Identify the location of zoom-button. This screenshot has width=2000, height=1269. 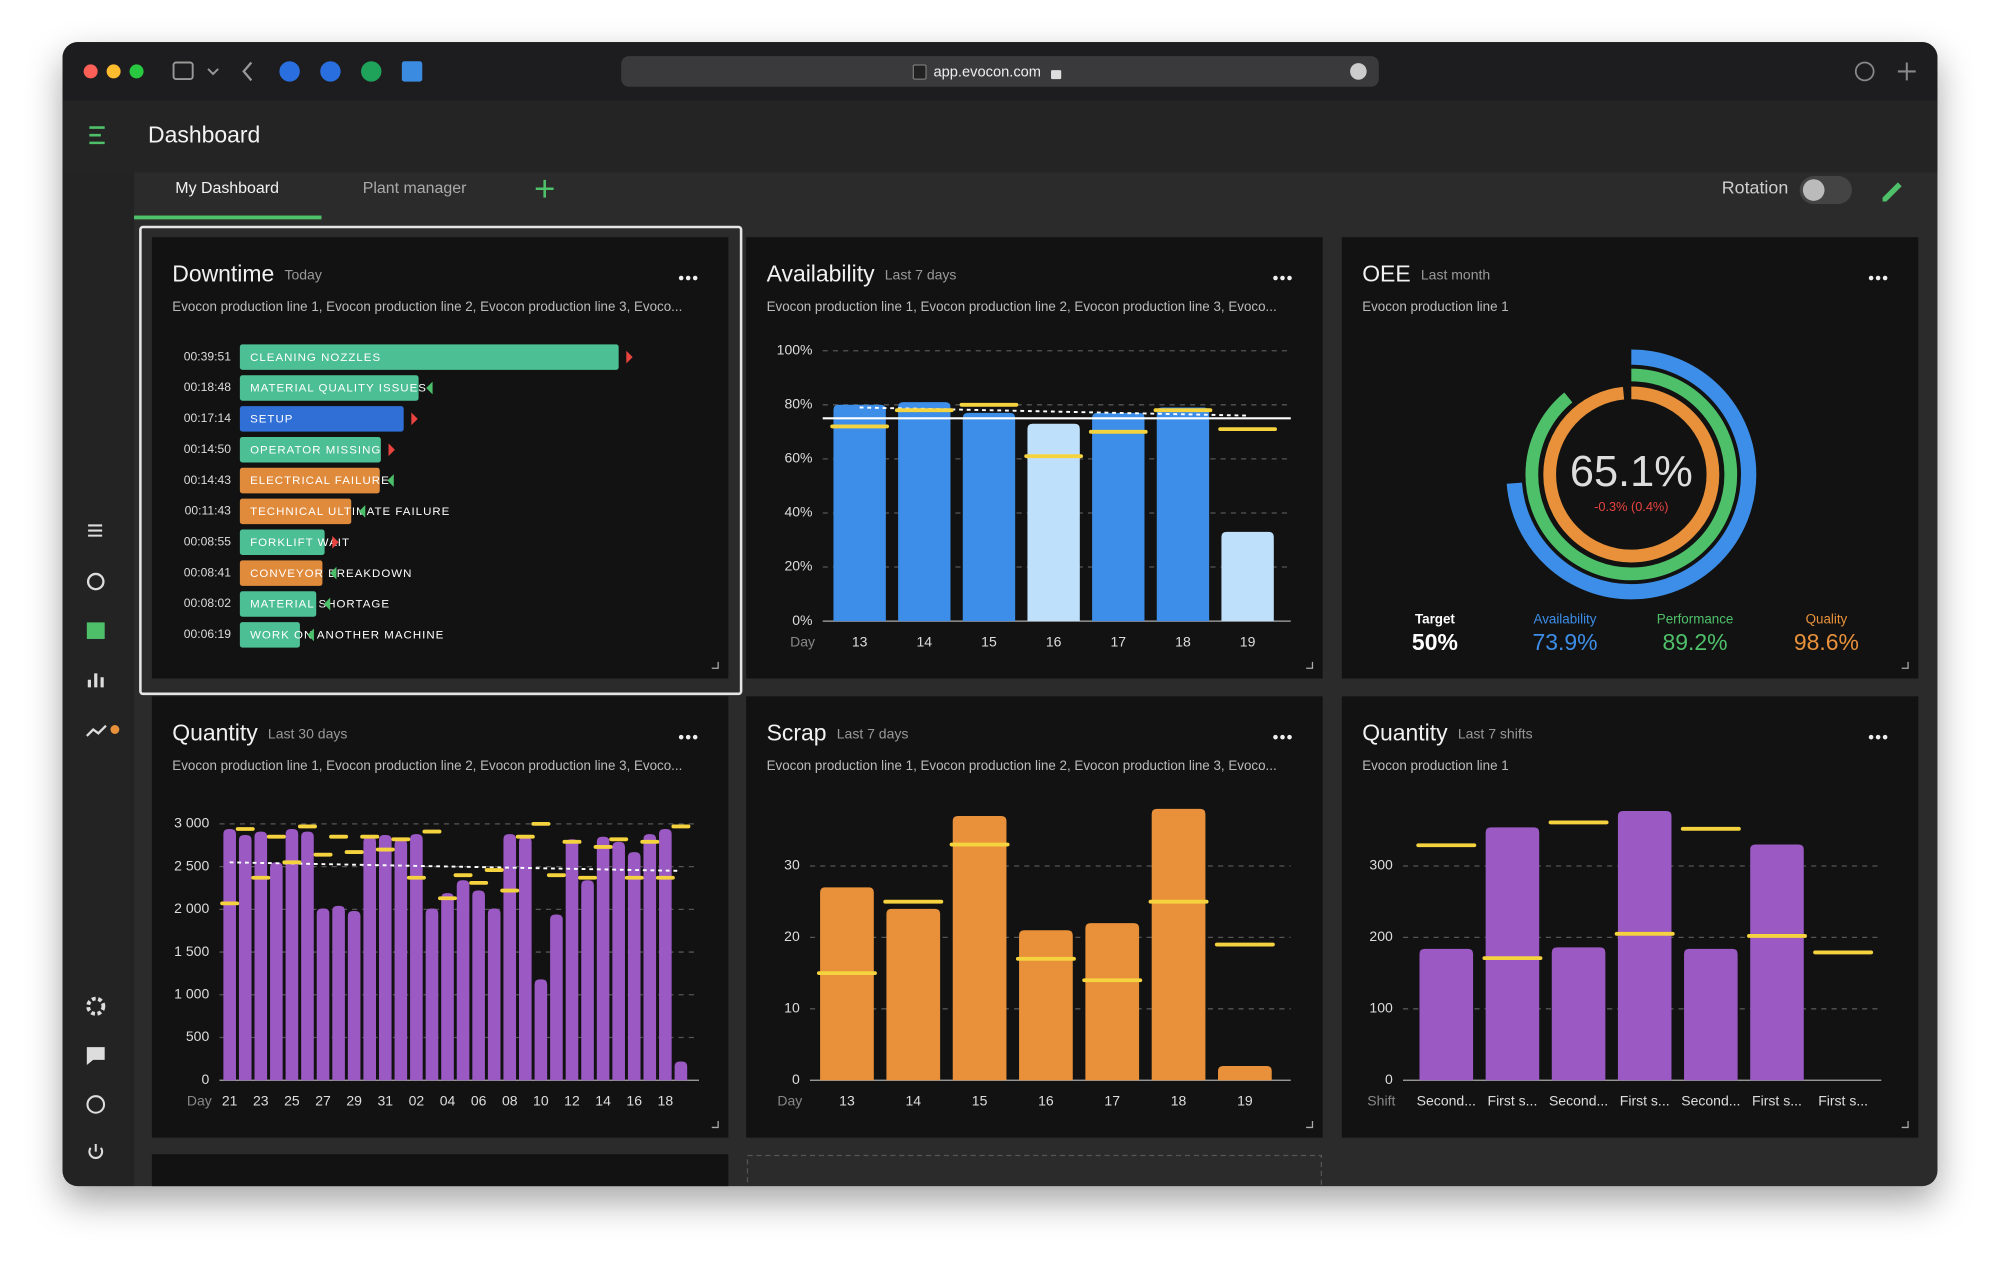
(136, 71).